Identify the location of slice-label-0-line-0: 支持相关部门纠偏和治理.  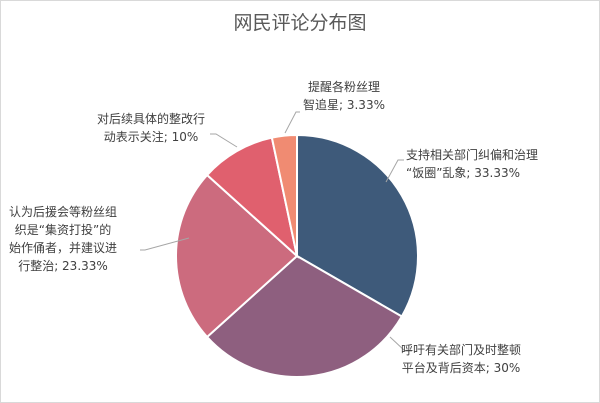
(472, 154).